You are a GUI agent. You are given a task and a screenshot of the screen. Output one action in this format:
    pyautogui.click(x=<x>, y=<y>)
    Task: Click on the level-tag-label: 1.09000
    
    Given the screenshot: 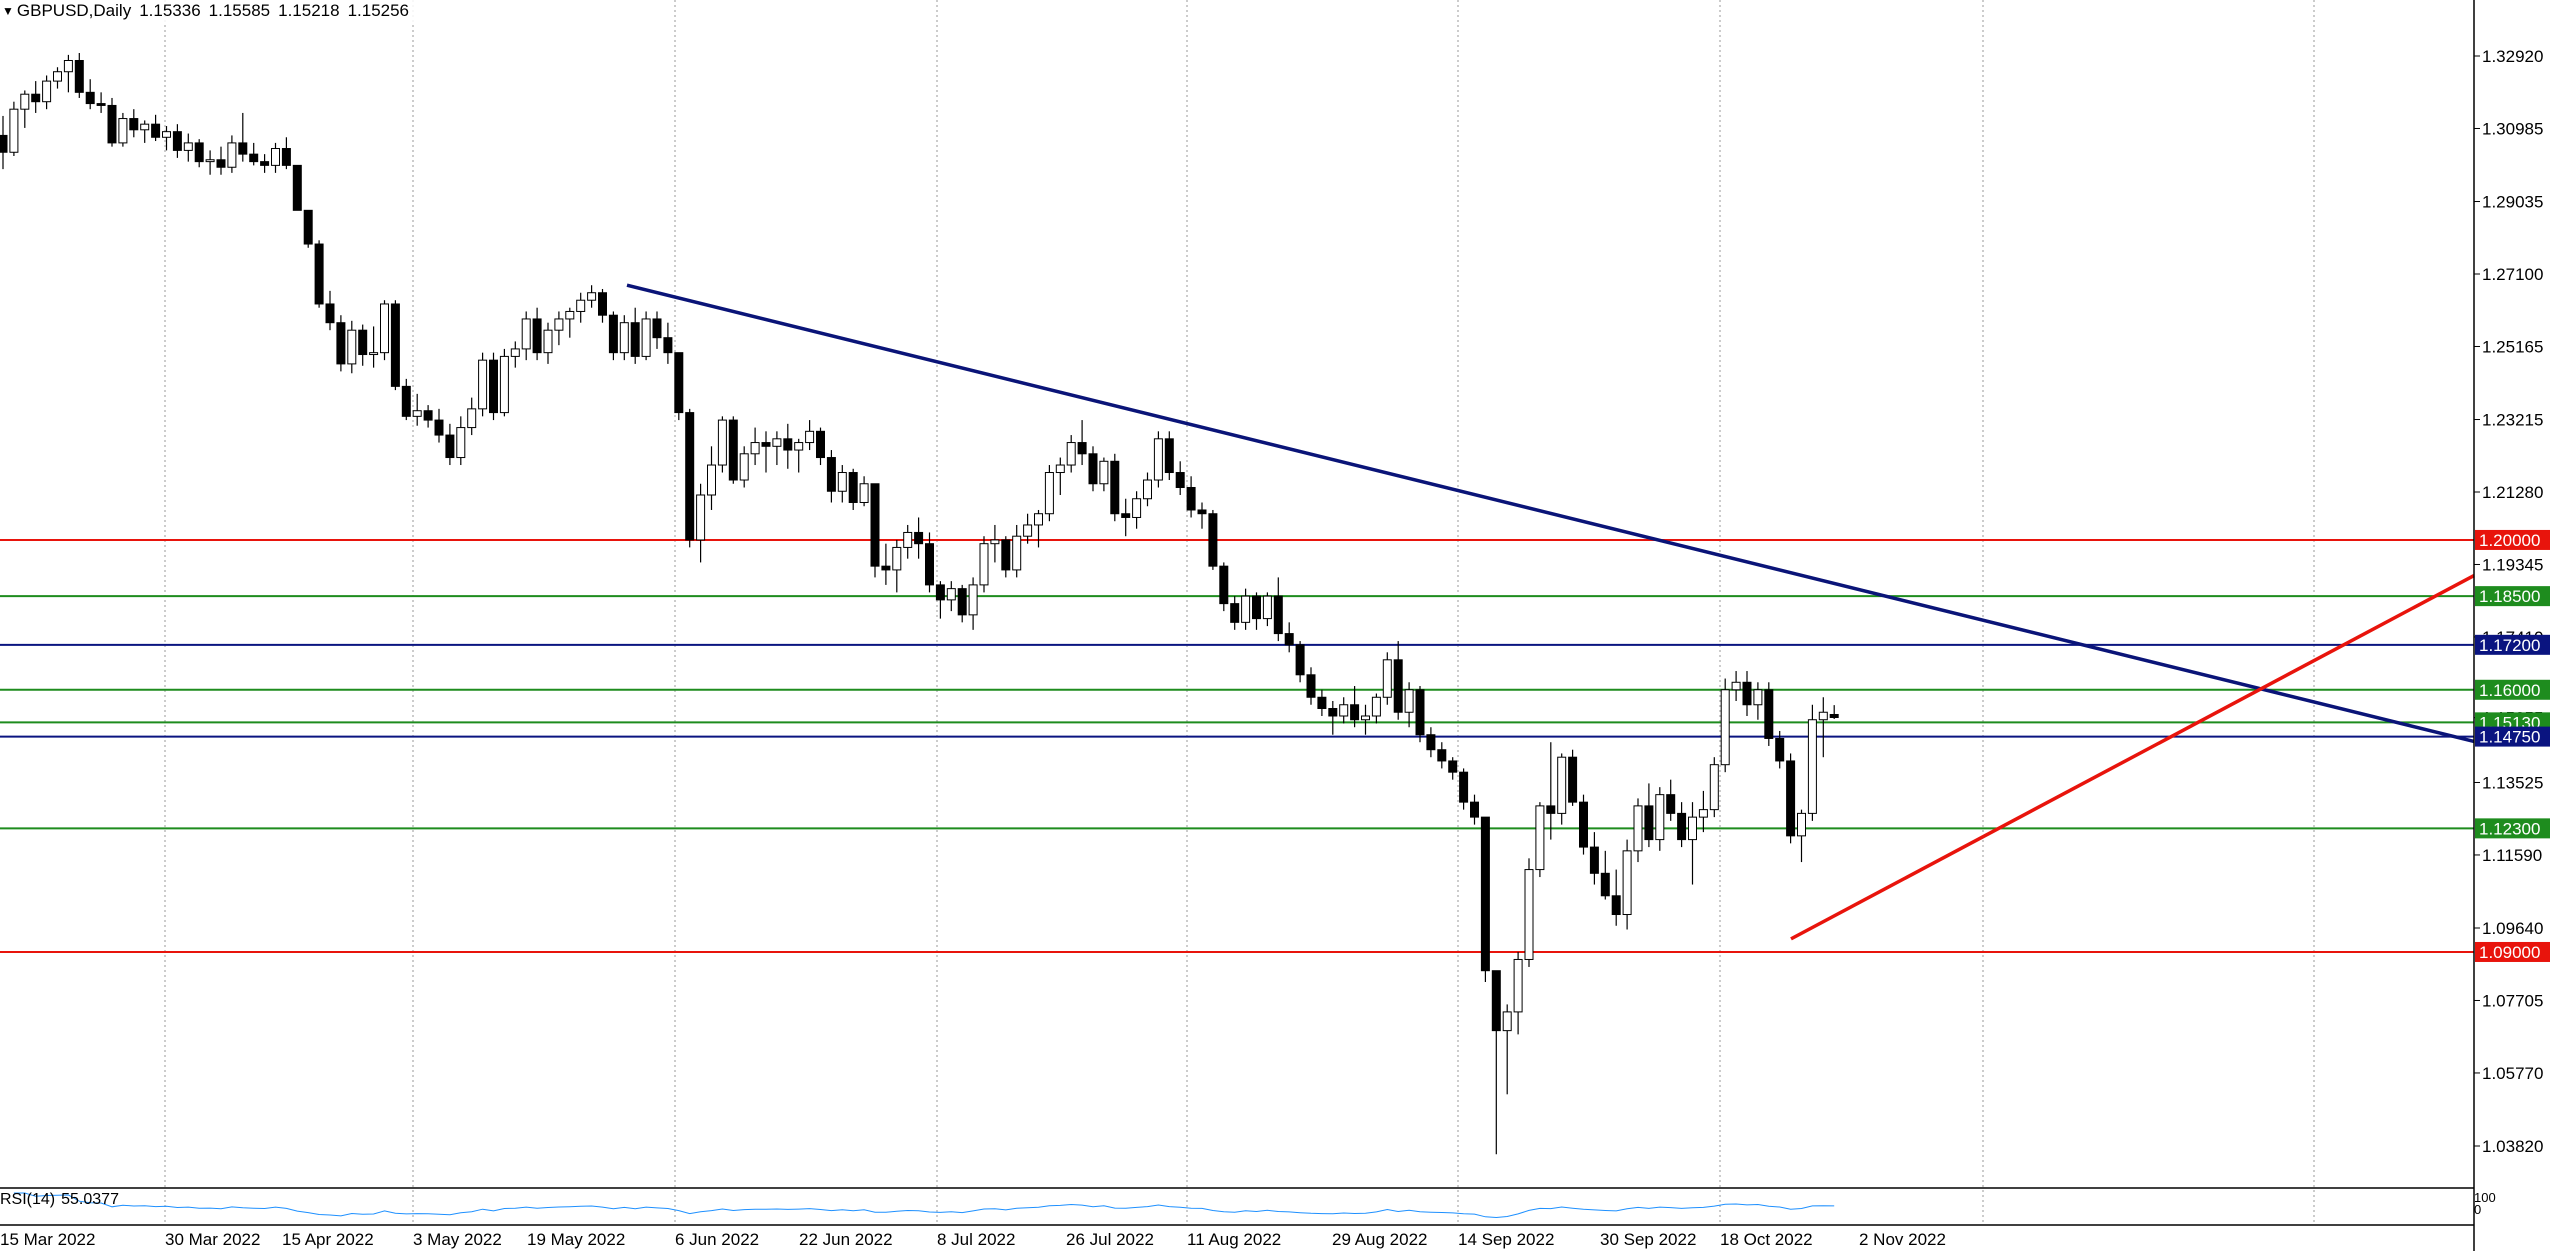 What is the action you would take?
    pyautogui.click(x=2509, y=952)
    